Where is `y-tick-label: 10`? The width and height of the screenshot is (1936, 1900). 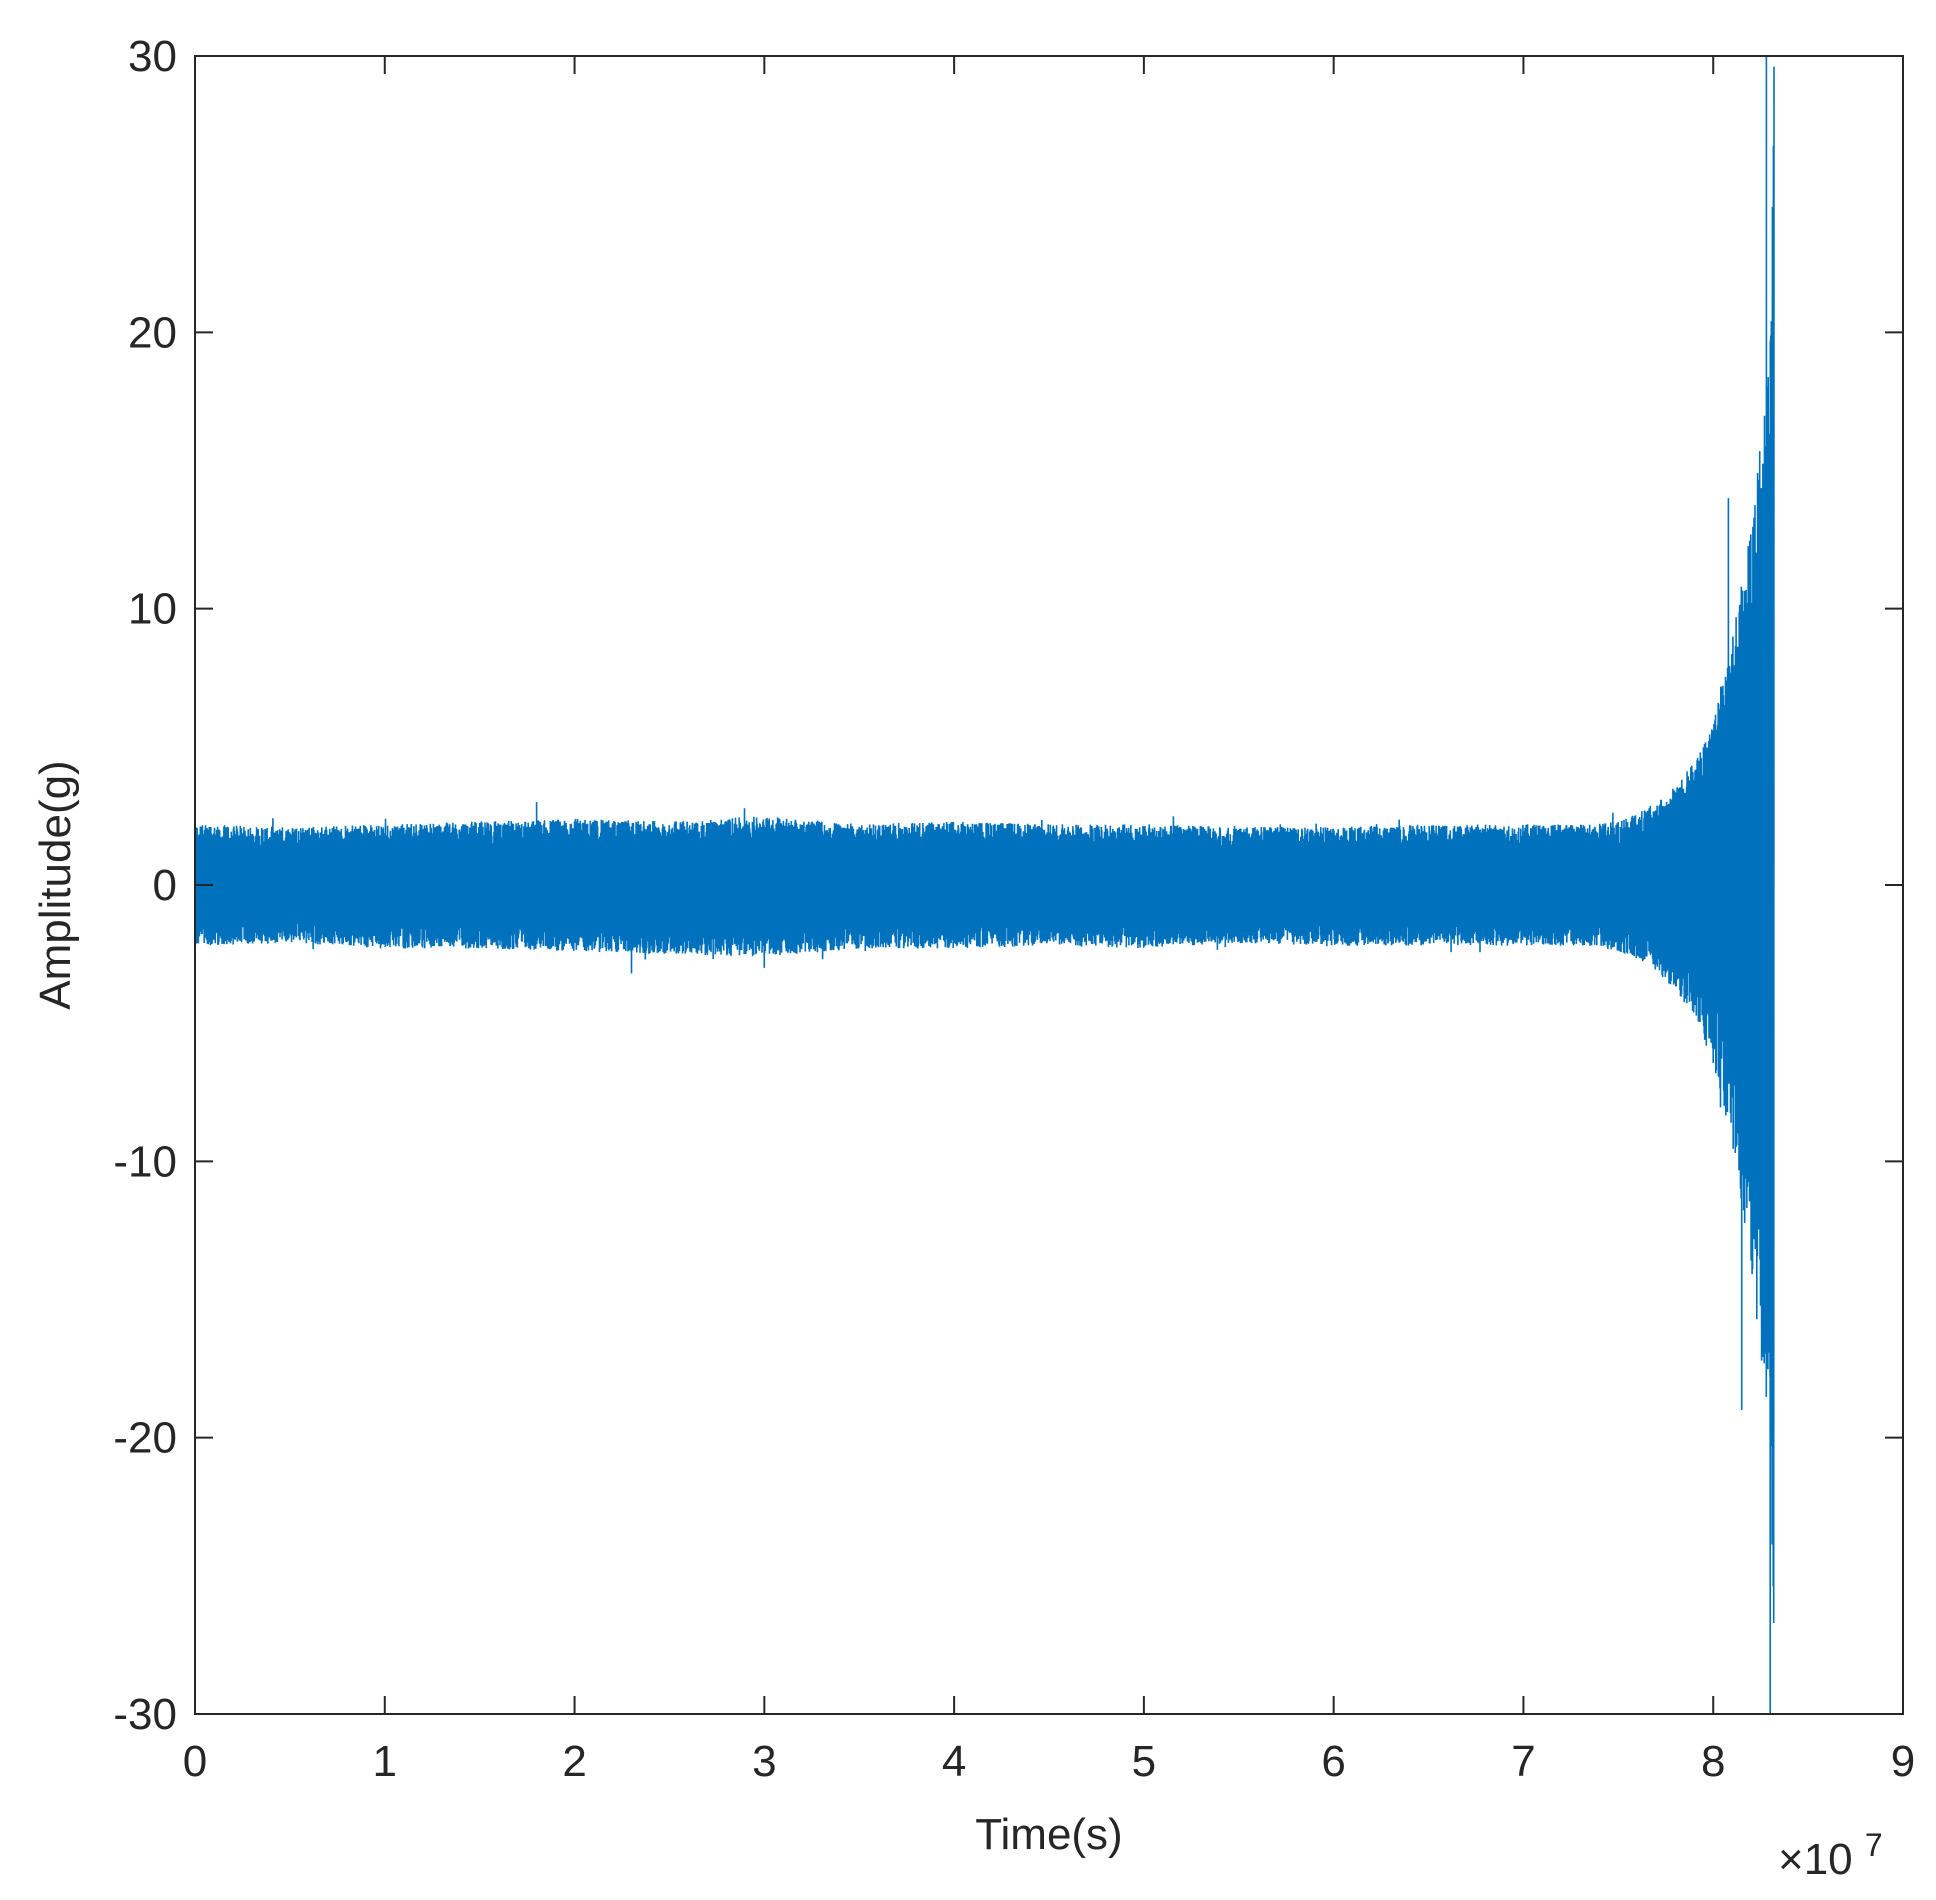 y-tick-label: 10 is located at coordinates (152, 609).